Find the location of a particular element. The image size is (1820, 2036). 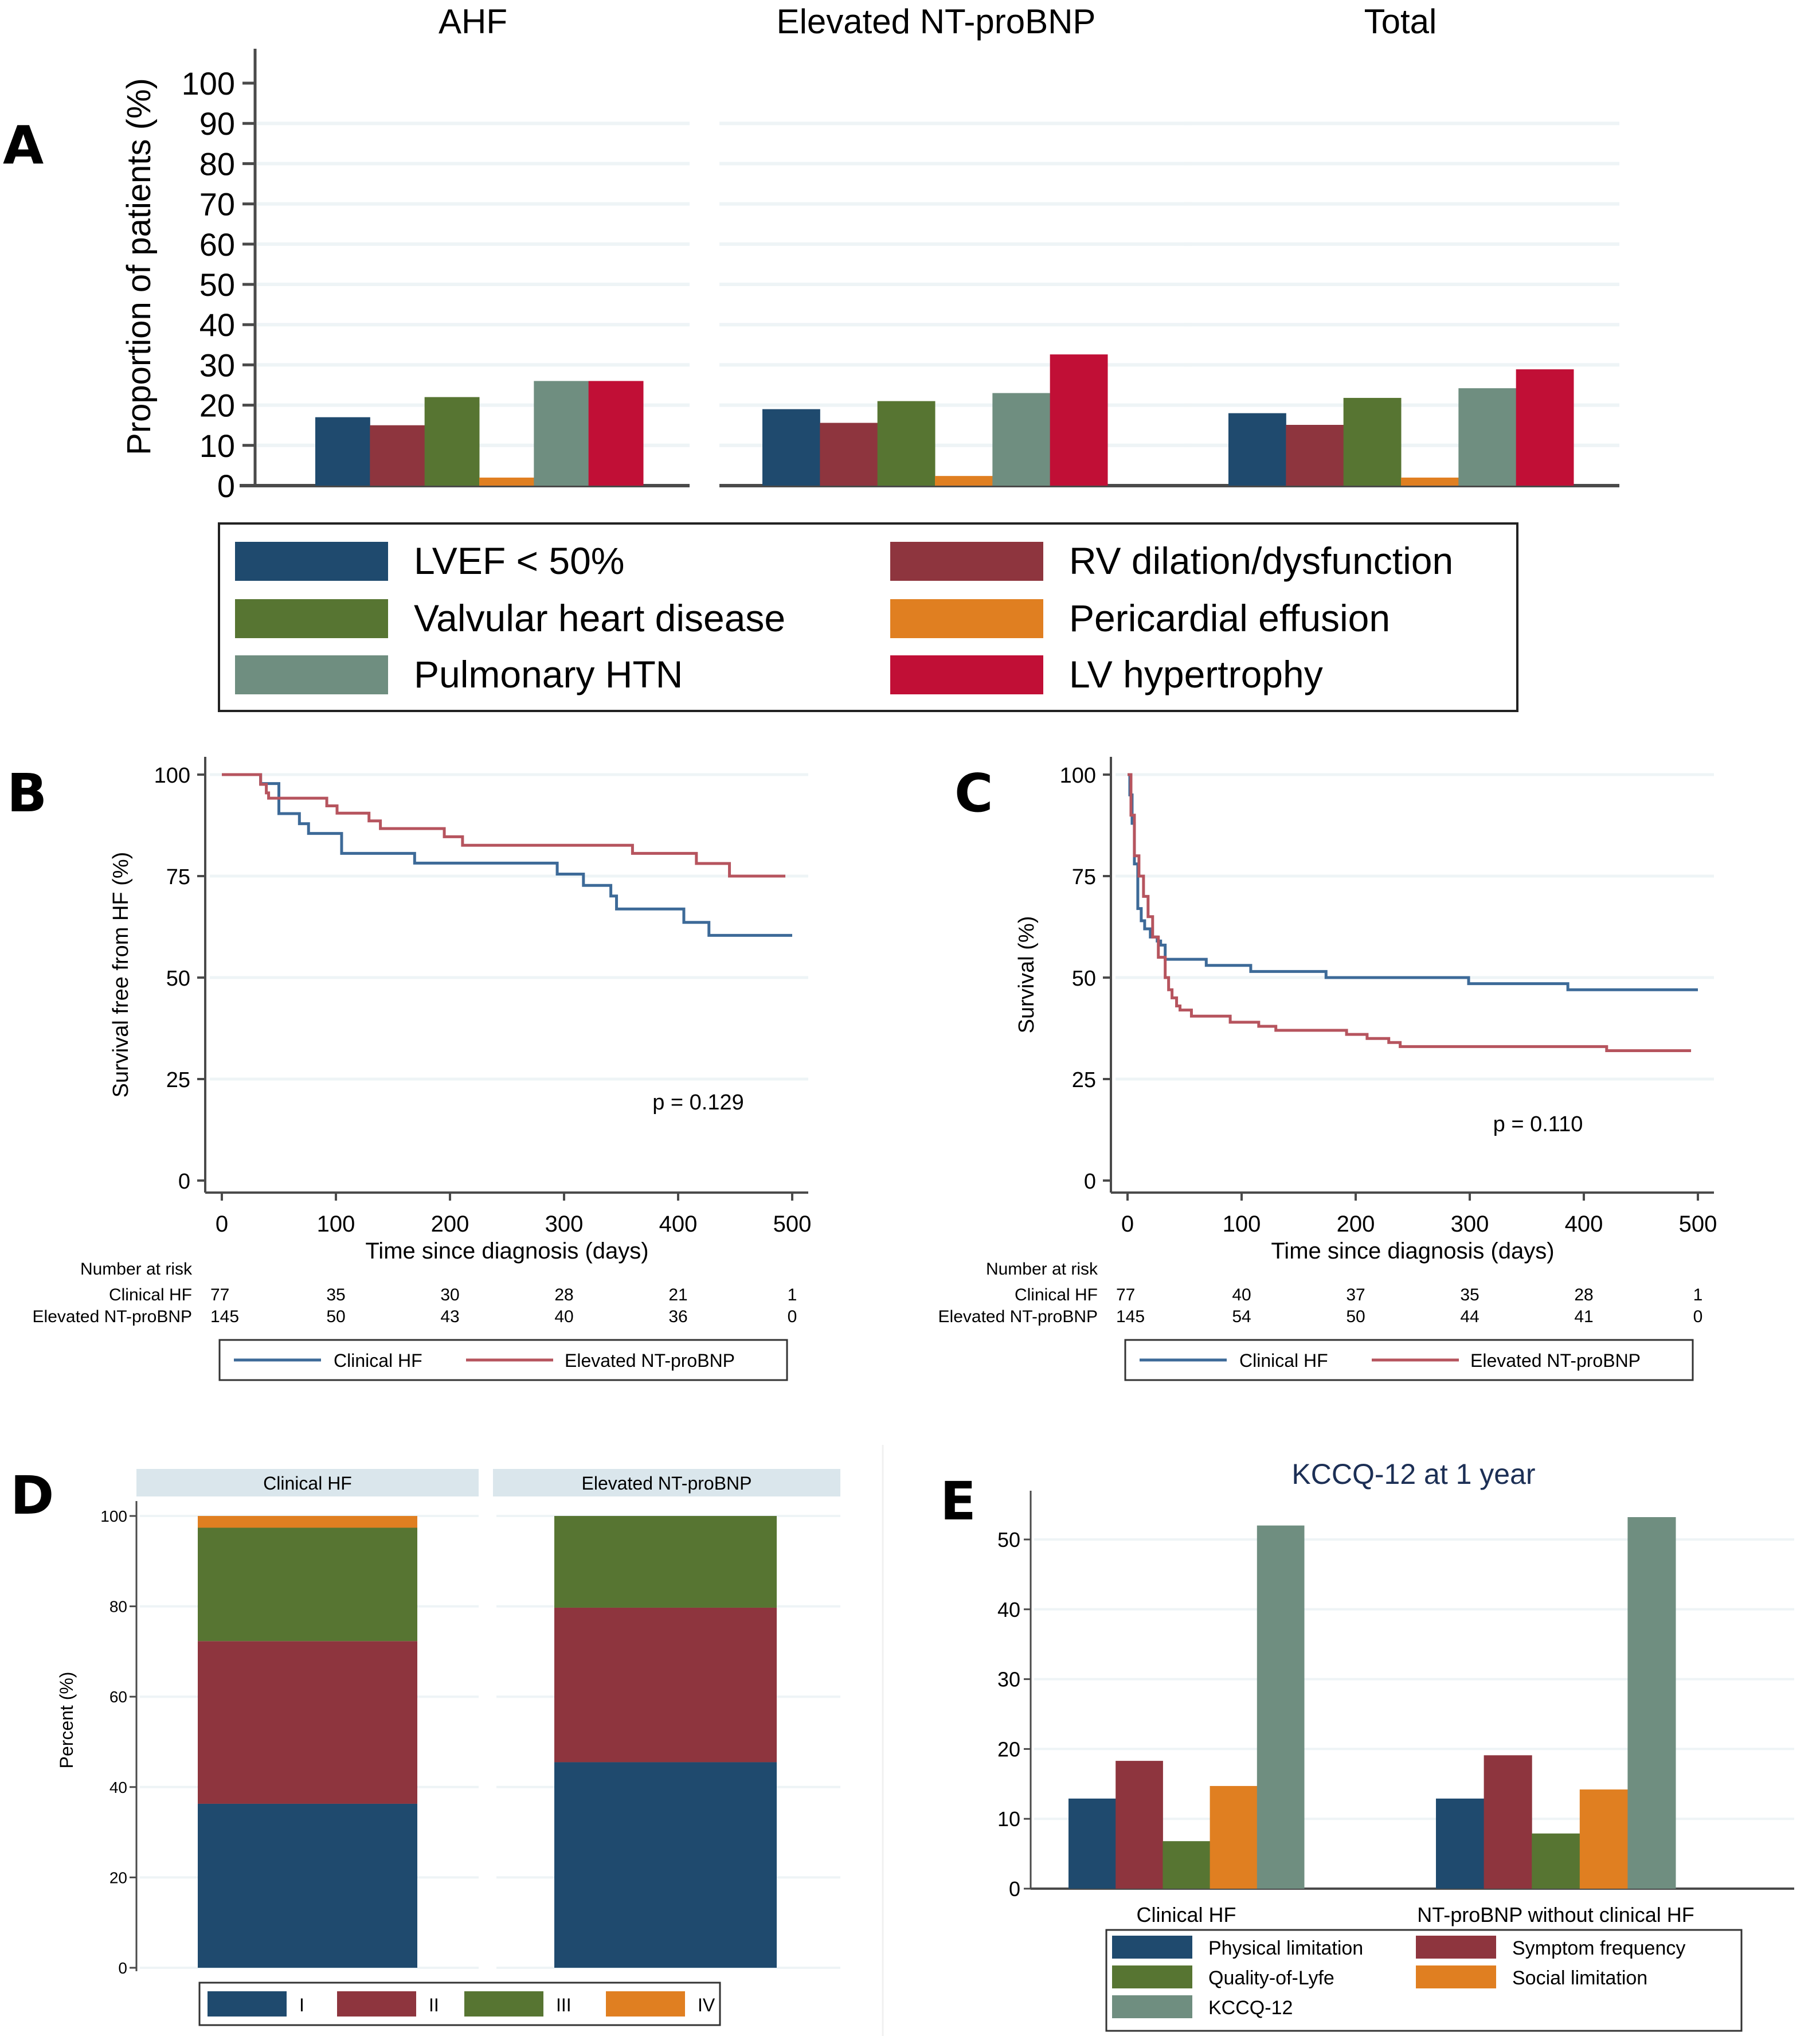

y-tick-label: 10 is located at coordinates (217, 446).